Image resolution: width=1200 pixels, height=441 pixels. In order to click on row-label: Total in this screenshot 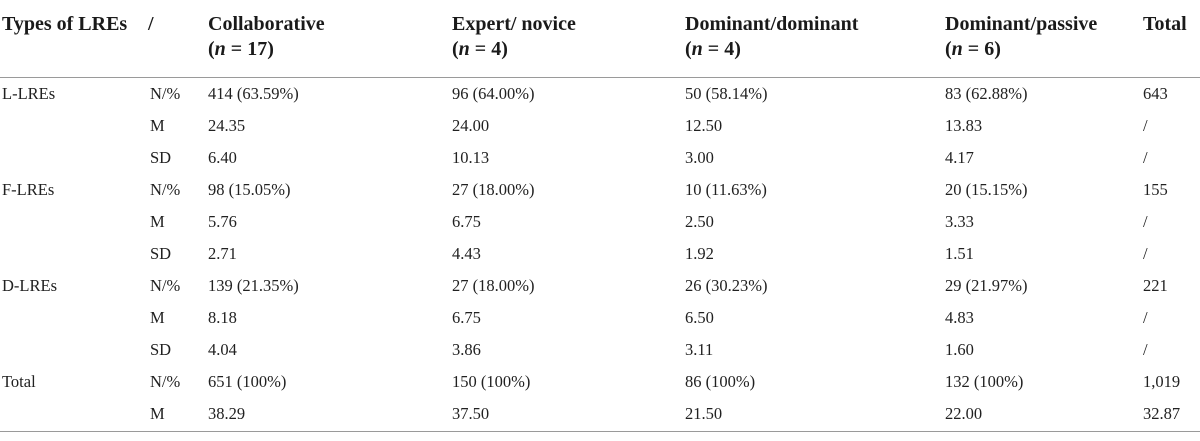, I will do `click(19, 382)`.